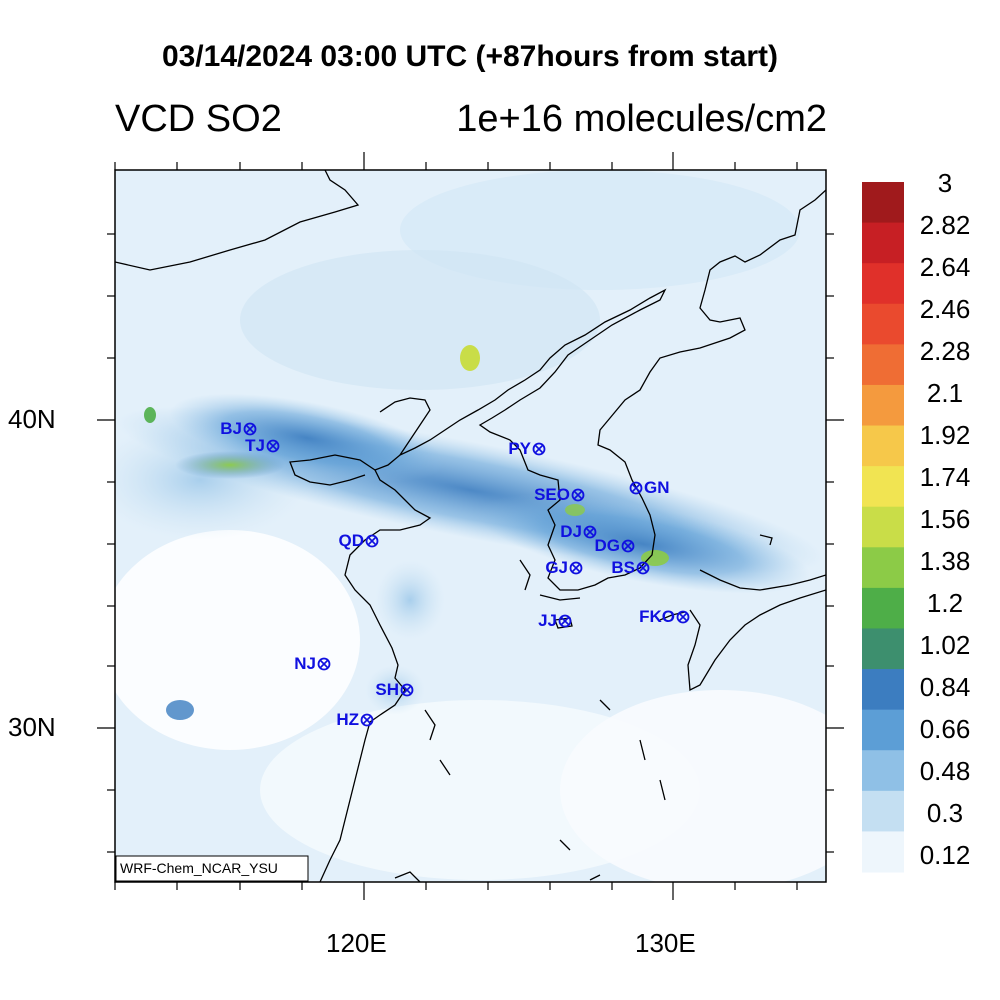  What do you see at coordinates (590, 532) in the screenshot?
I see `station-marker-dj` at bounding box center [590, 532].